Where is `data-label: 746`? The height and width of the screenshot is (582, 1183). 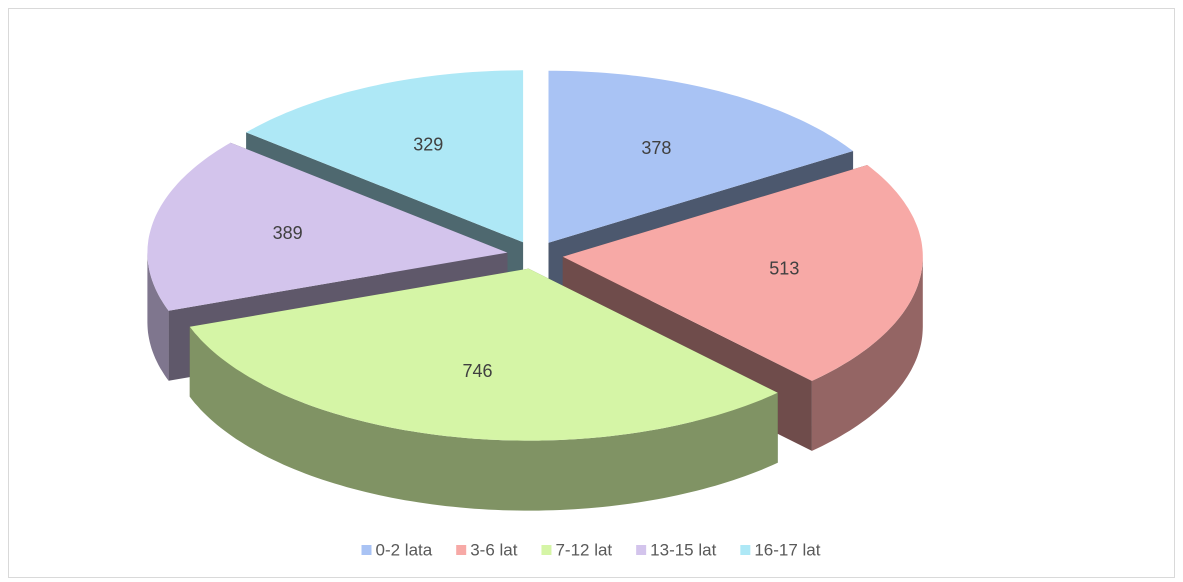
data-label: 746 is located at coordinates (478, 371).